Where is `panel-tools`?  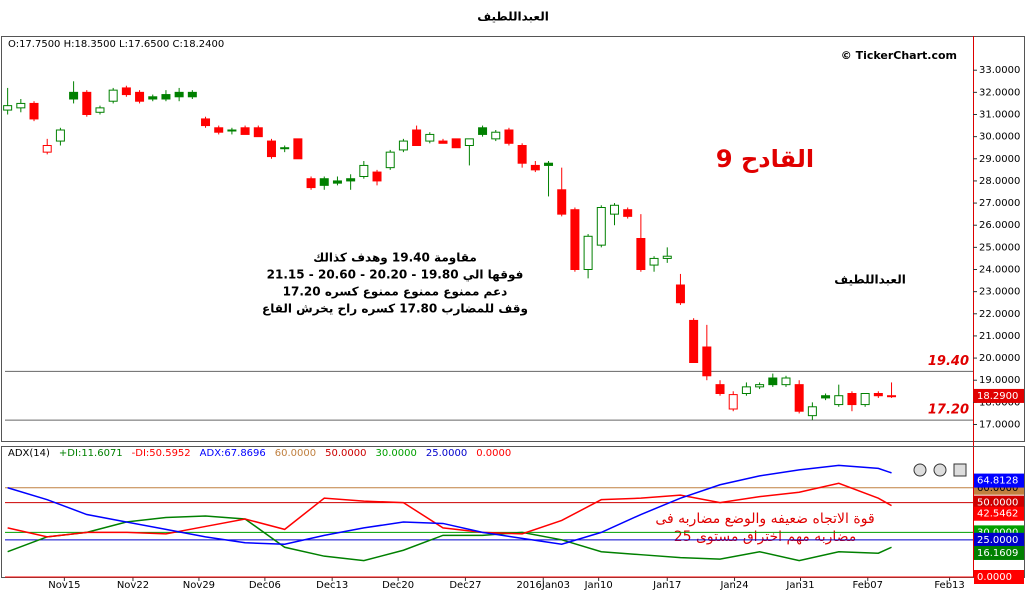
panel-tools is located at coordinates (940, 470).